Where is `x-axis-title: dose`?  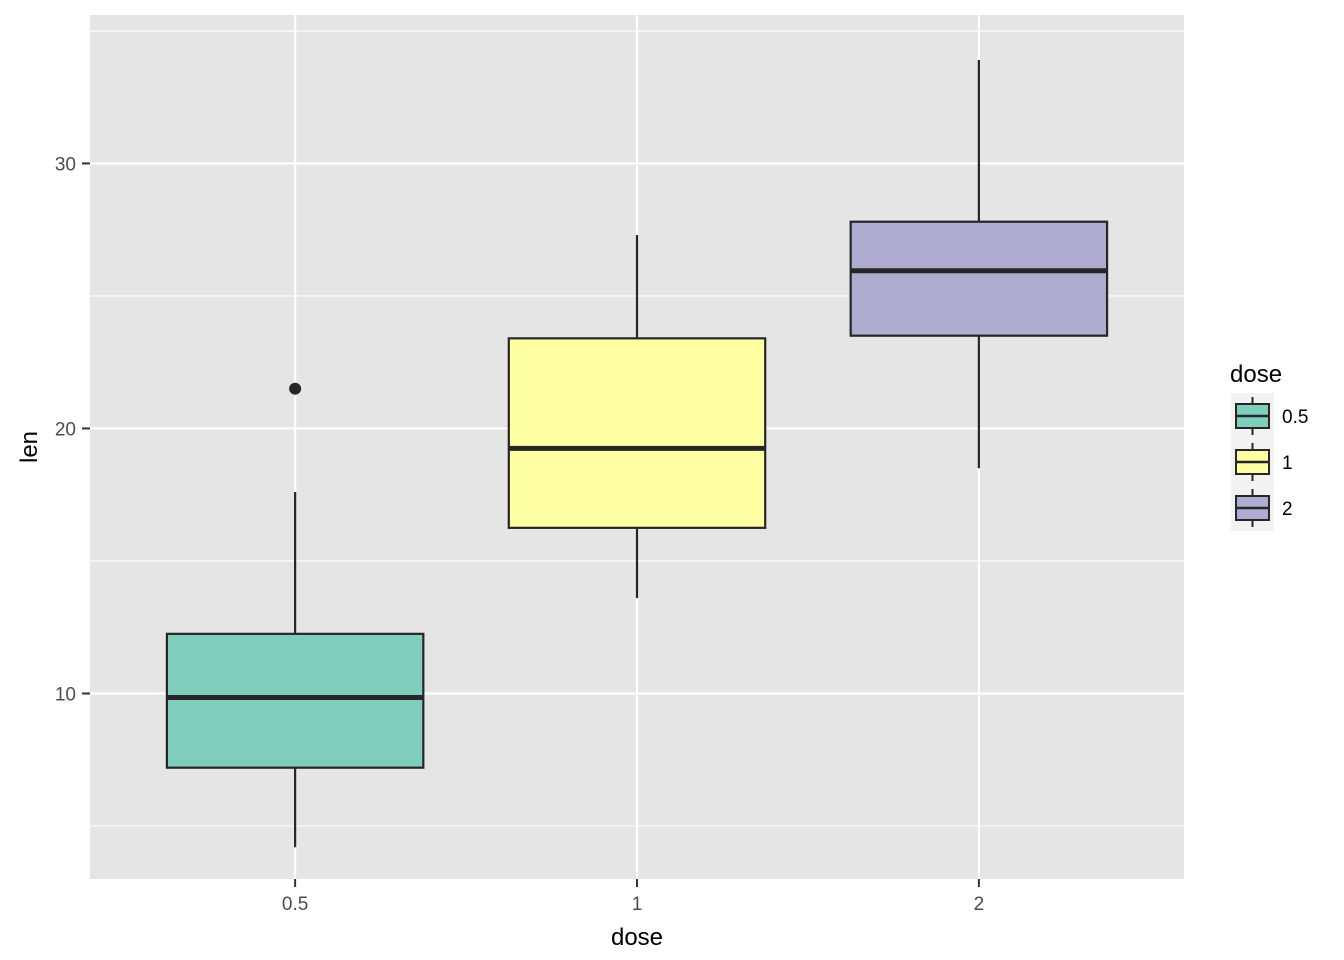 x-axis-title: dose is located at coordinates (637, 937).